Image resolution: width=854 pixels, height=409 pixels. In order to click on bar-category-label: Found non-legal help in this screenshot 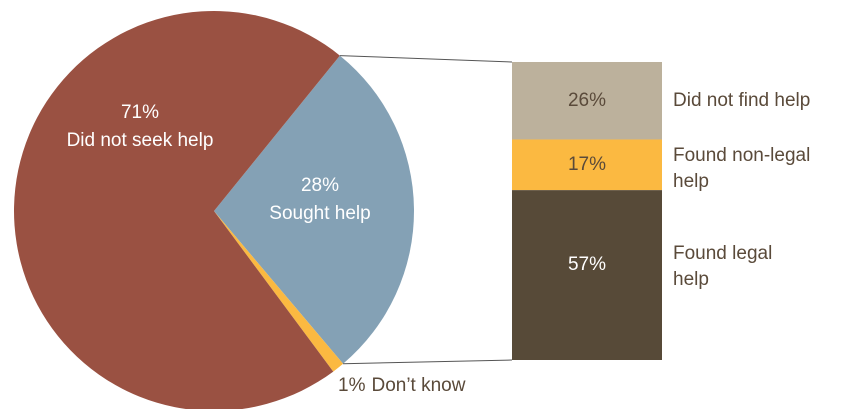, I will do `click(742, 168)`.